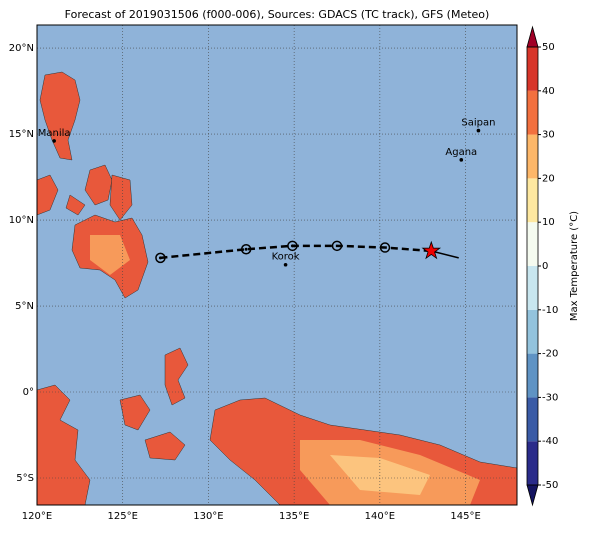 Image resolution: width=592 pixels, height=533 pixels. What do you see at coordinates (550, 441) in the screenshot?
I see `colorbar-tick-label: -40` at bounding box center [550, 441].